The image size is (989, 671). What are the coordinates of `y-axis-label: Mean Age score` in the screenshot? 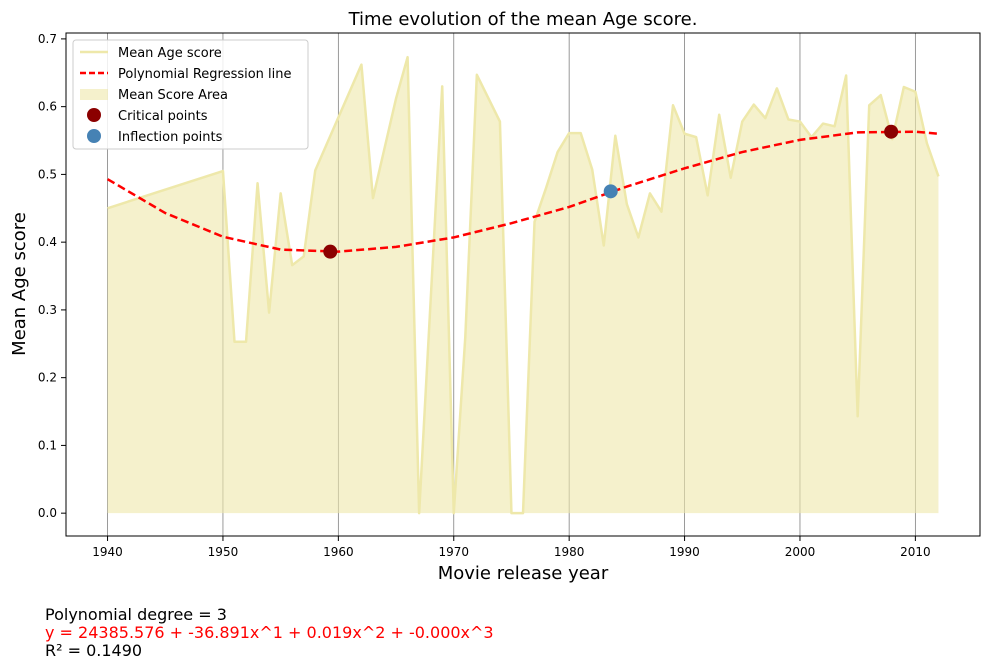 It's located at (19, 284).